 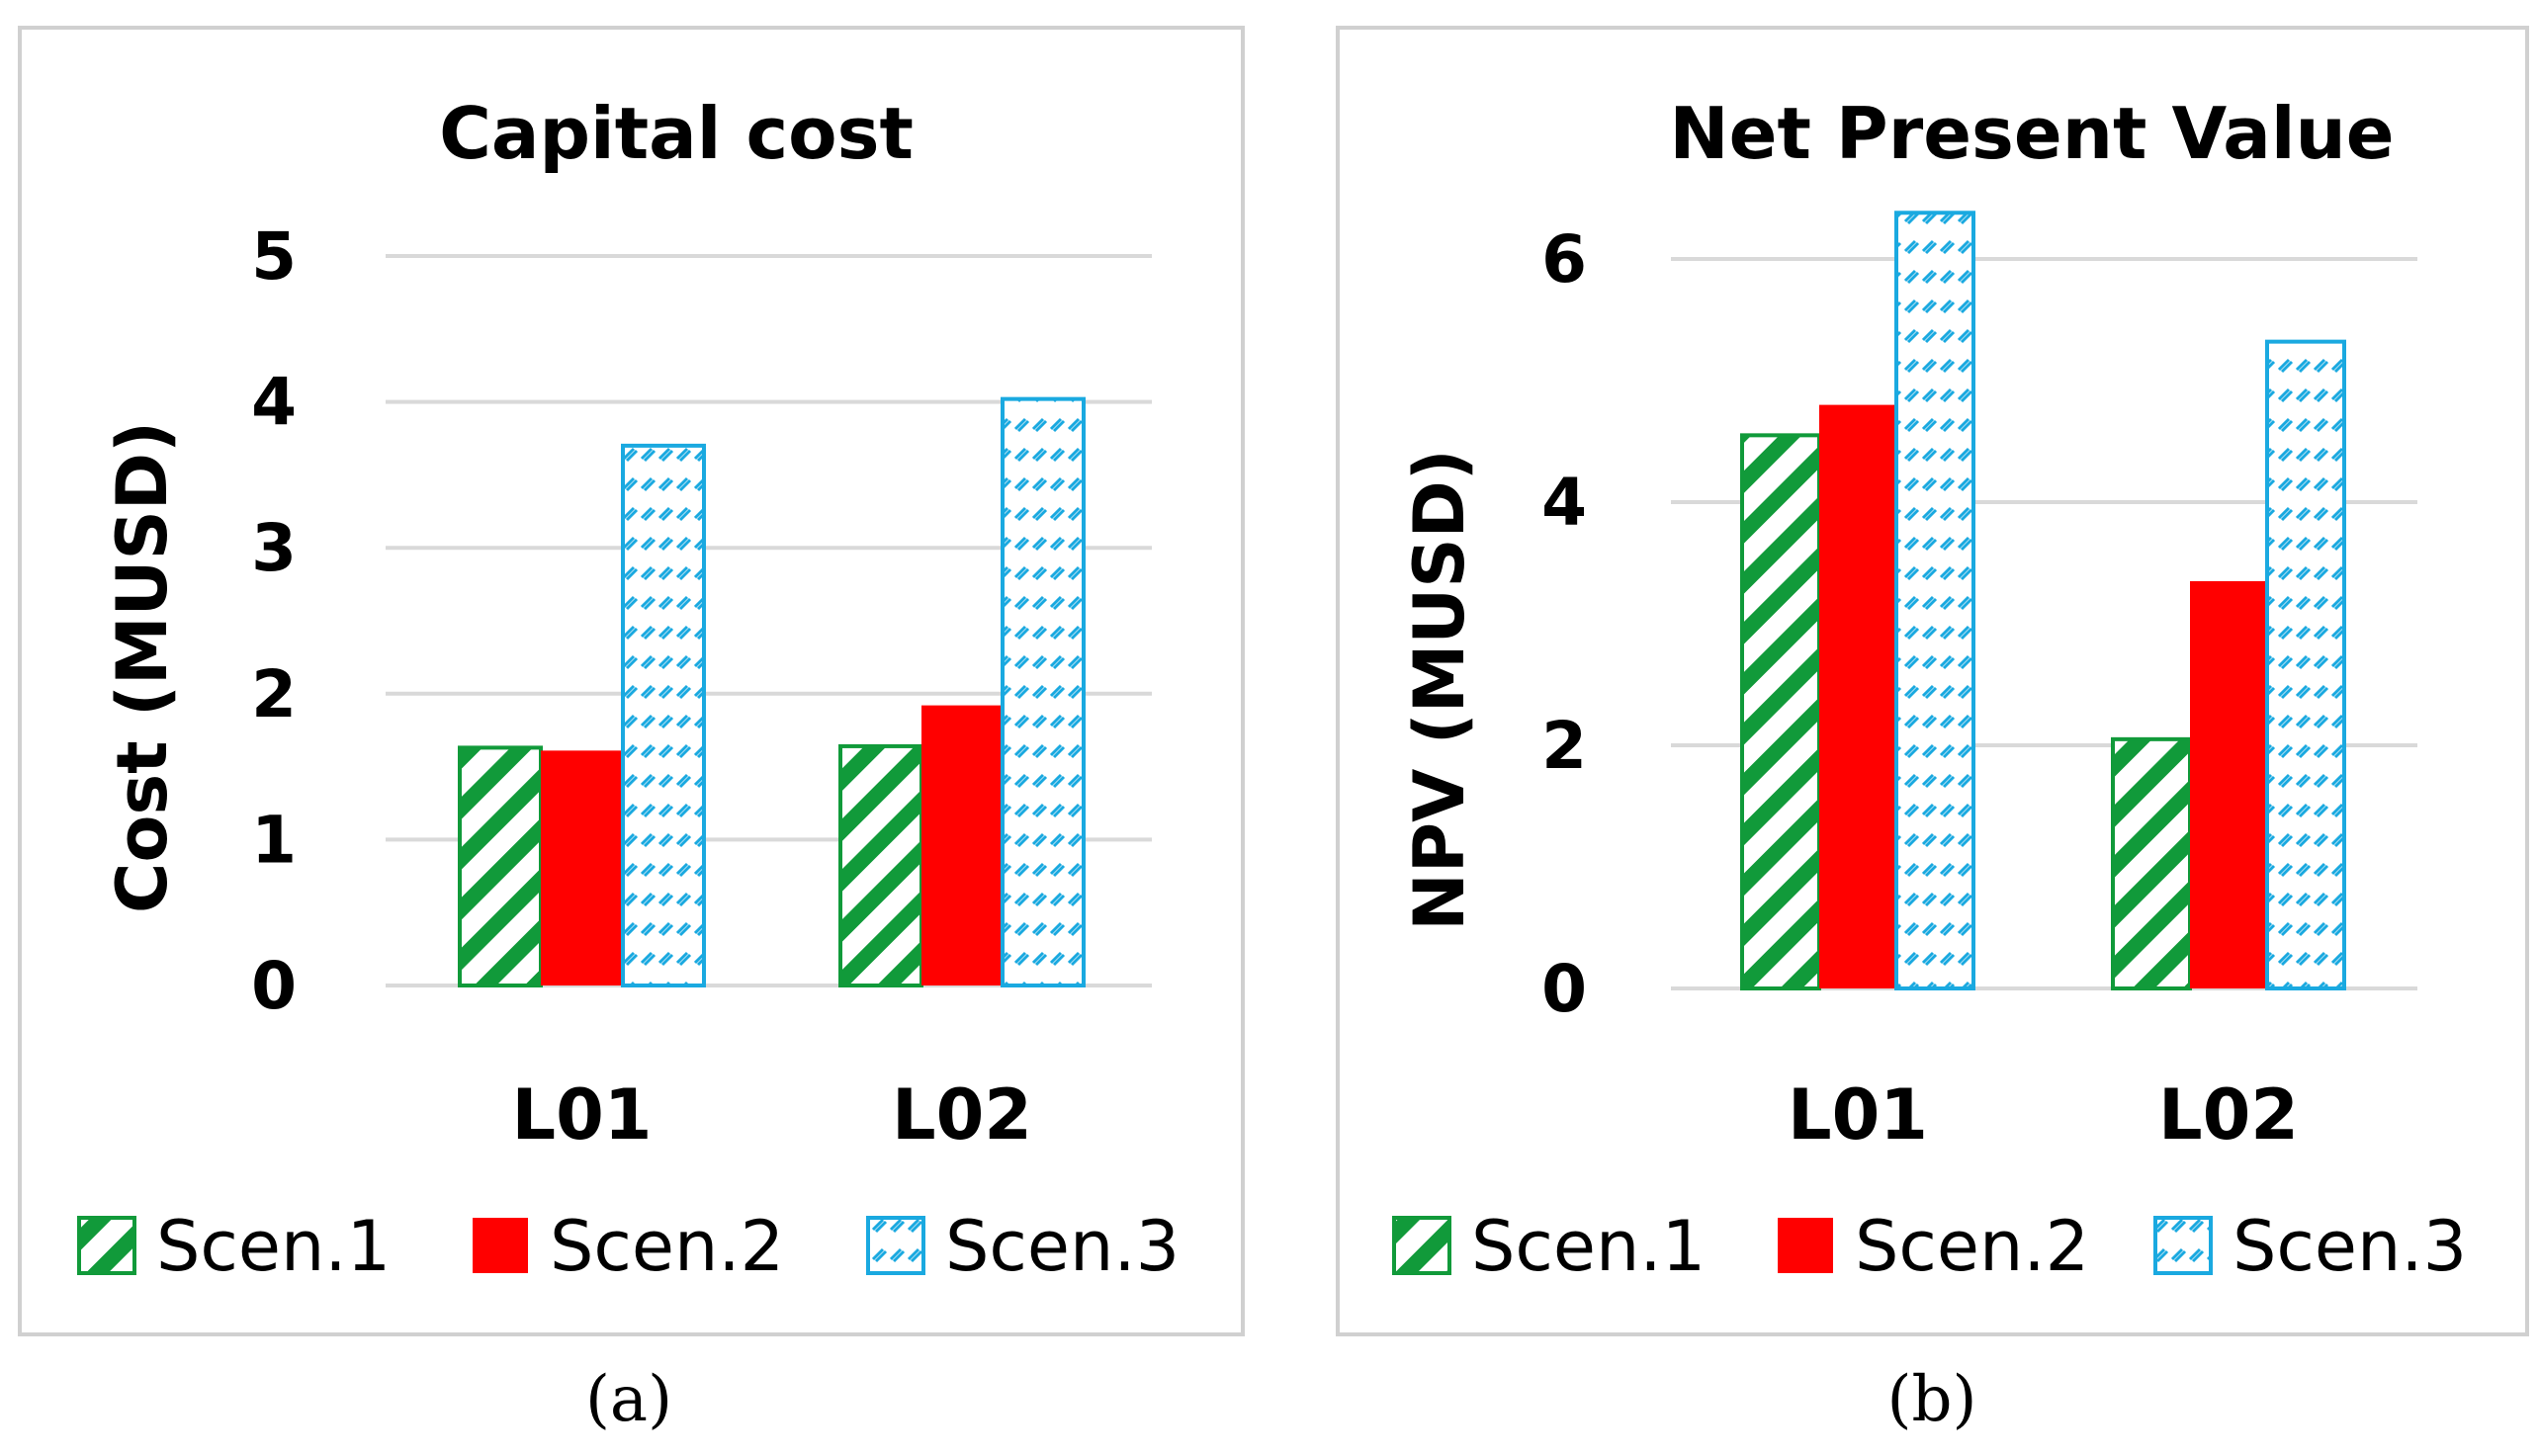 What do you see at coordinates (1805, 1245) in the screenshot?
I see `legend-b-scen2-swatch` at bounding box center [1805, 1245].